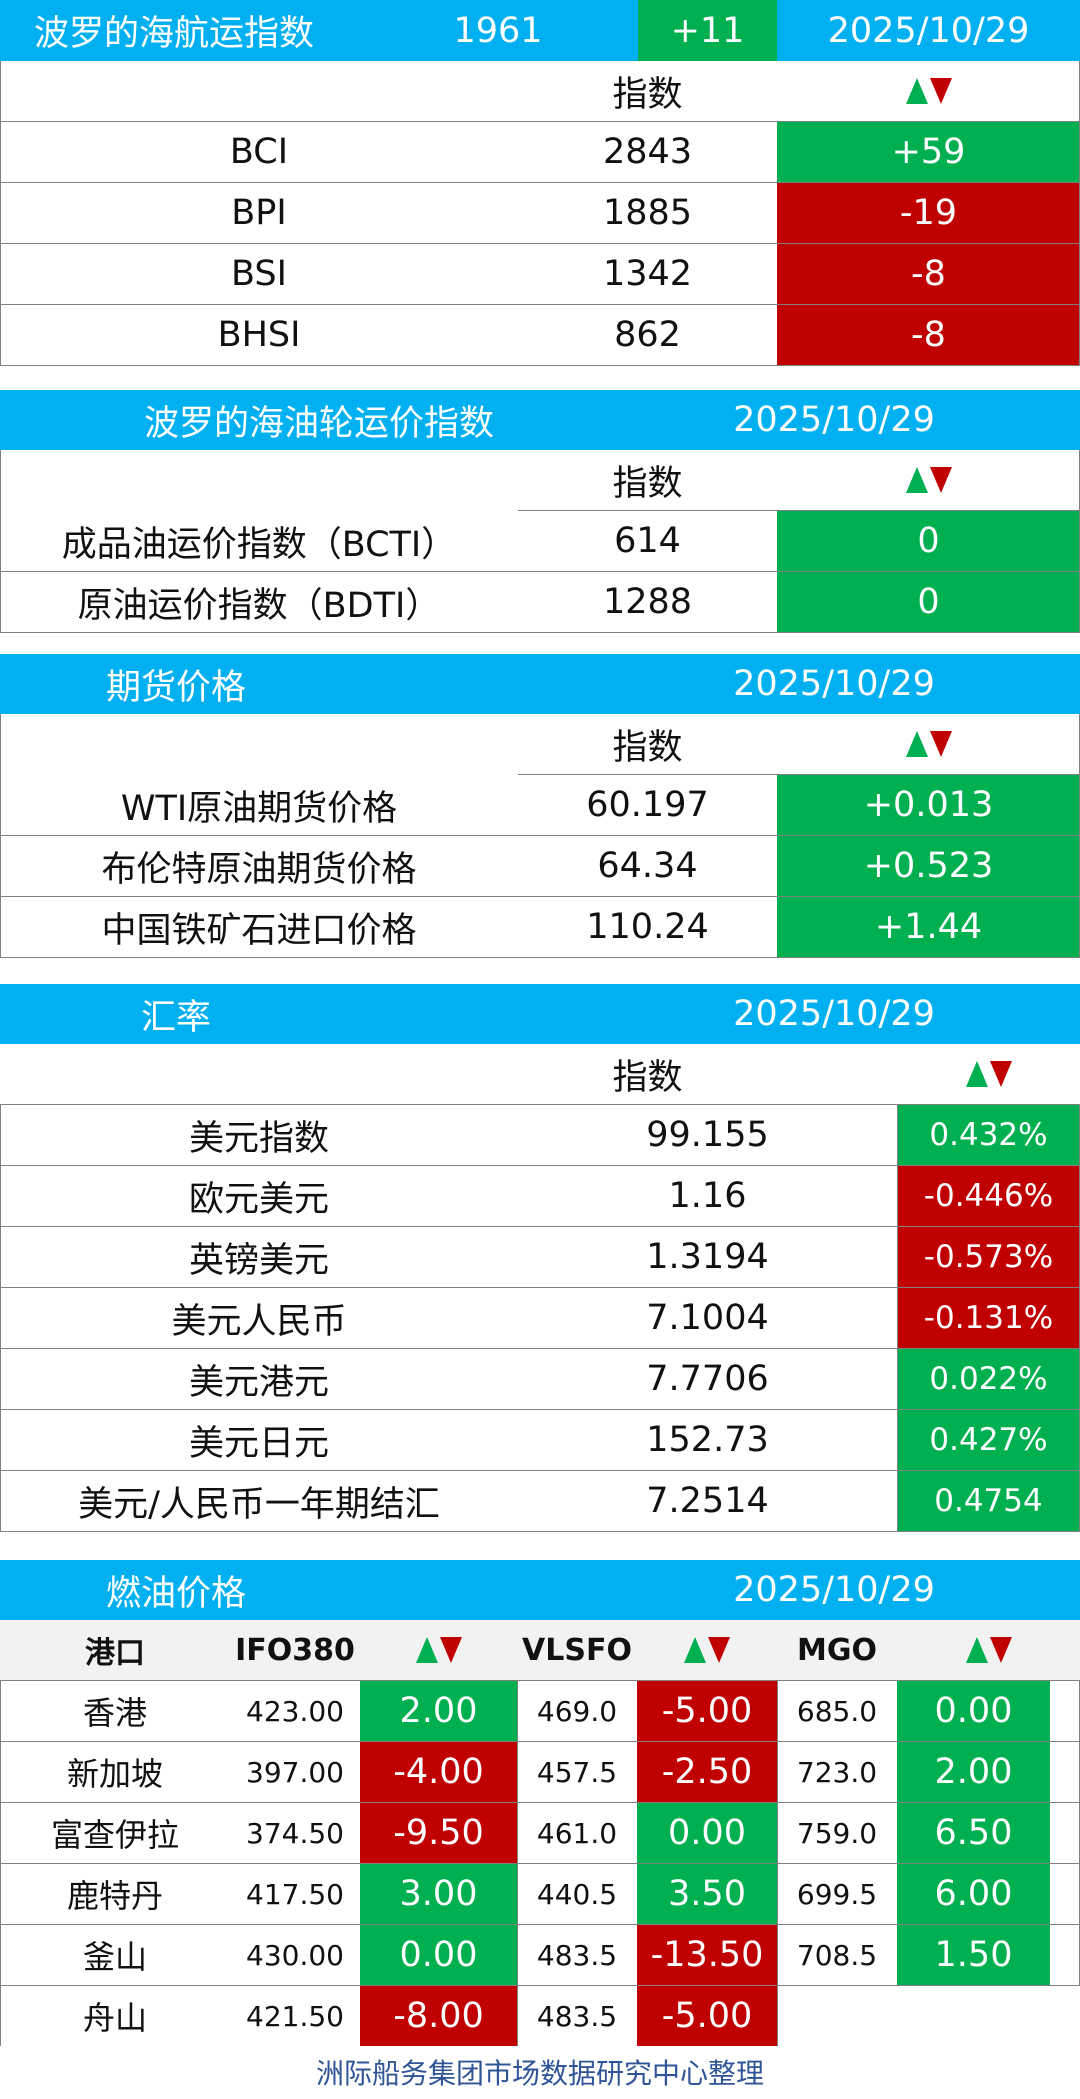 The height and width of the screenshot is (2099, 1080). I want to click on port-name: 香港, so click(114, 1713).